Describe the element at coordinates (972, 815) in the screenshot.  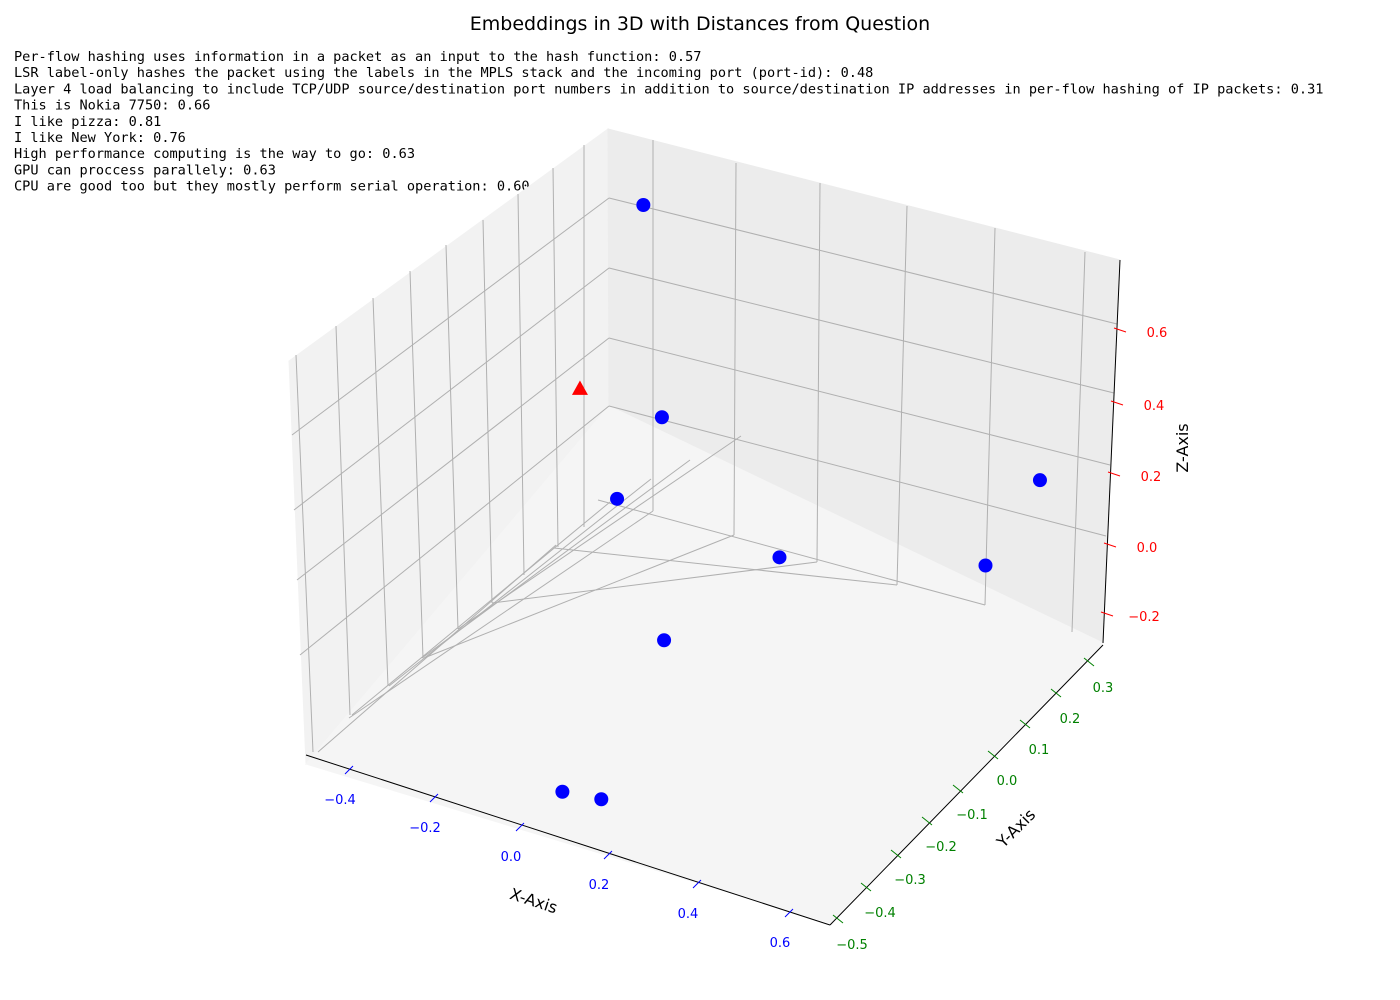
I see `y-tick-label: −0.1` at that location.